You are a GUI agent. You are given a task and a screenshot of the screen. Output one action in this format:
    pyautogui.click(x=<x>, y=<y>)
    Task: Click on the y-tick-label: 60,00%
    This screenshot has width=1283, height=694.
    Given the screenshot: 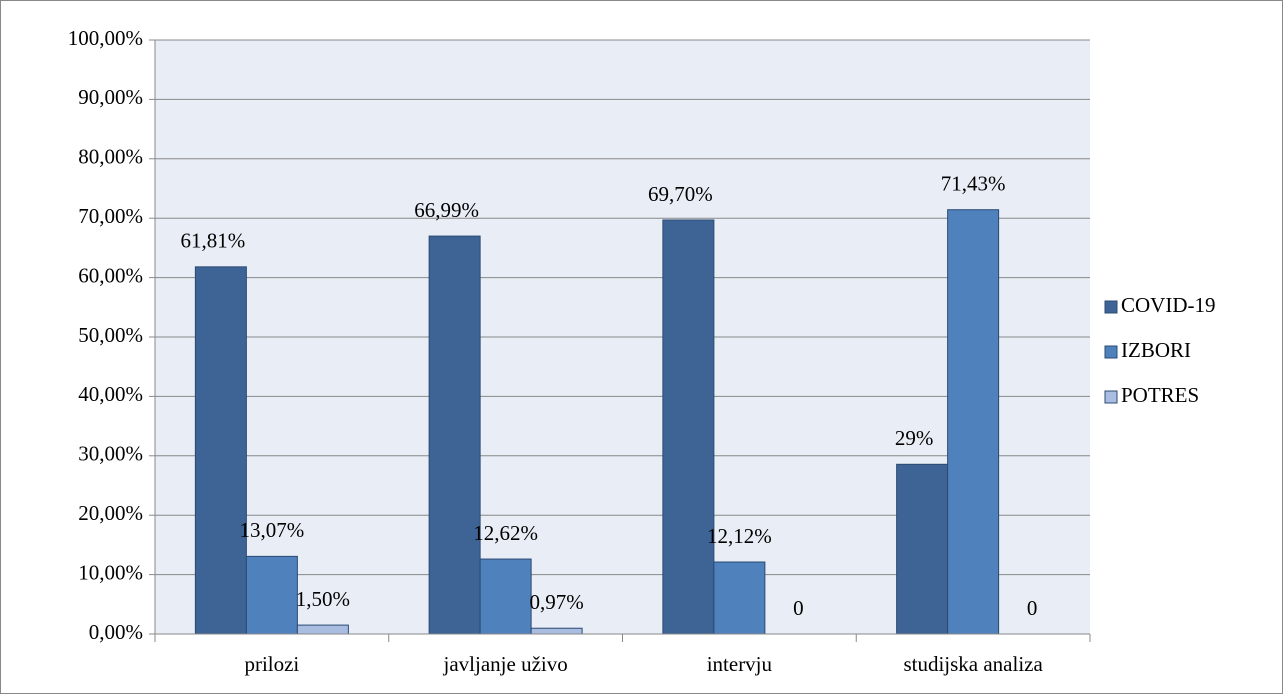 What is the action you would take?
    pyautogui.click(x=110, y=275)
    